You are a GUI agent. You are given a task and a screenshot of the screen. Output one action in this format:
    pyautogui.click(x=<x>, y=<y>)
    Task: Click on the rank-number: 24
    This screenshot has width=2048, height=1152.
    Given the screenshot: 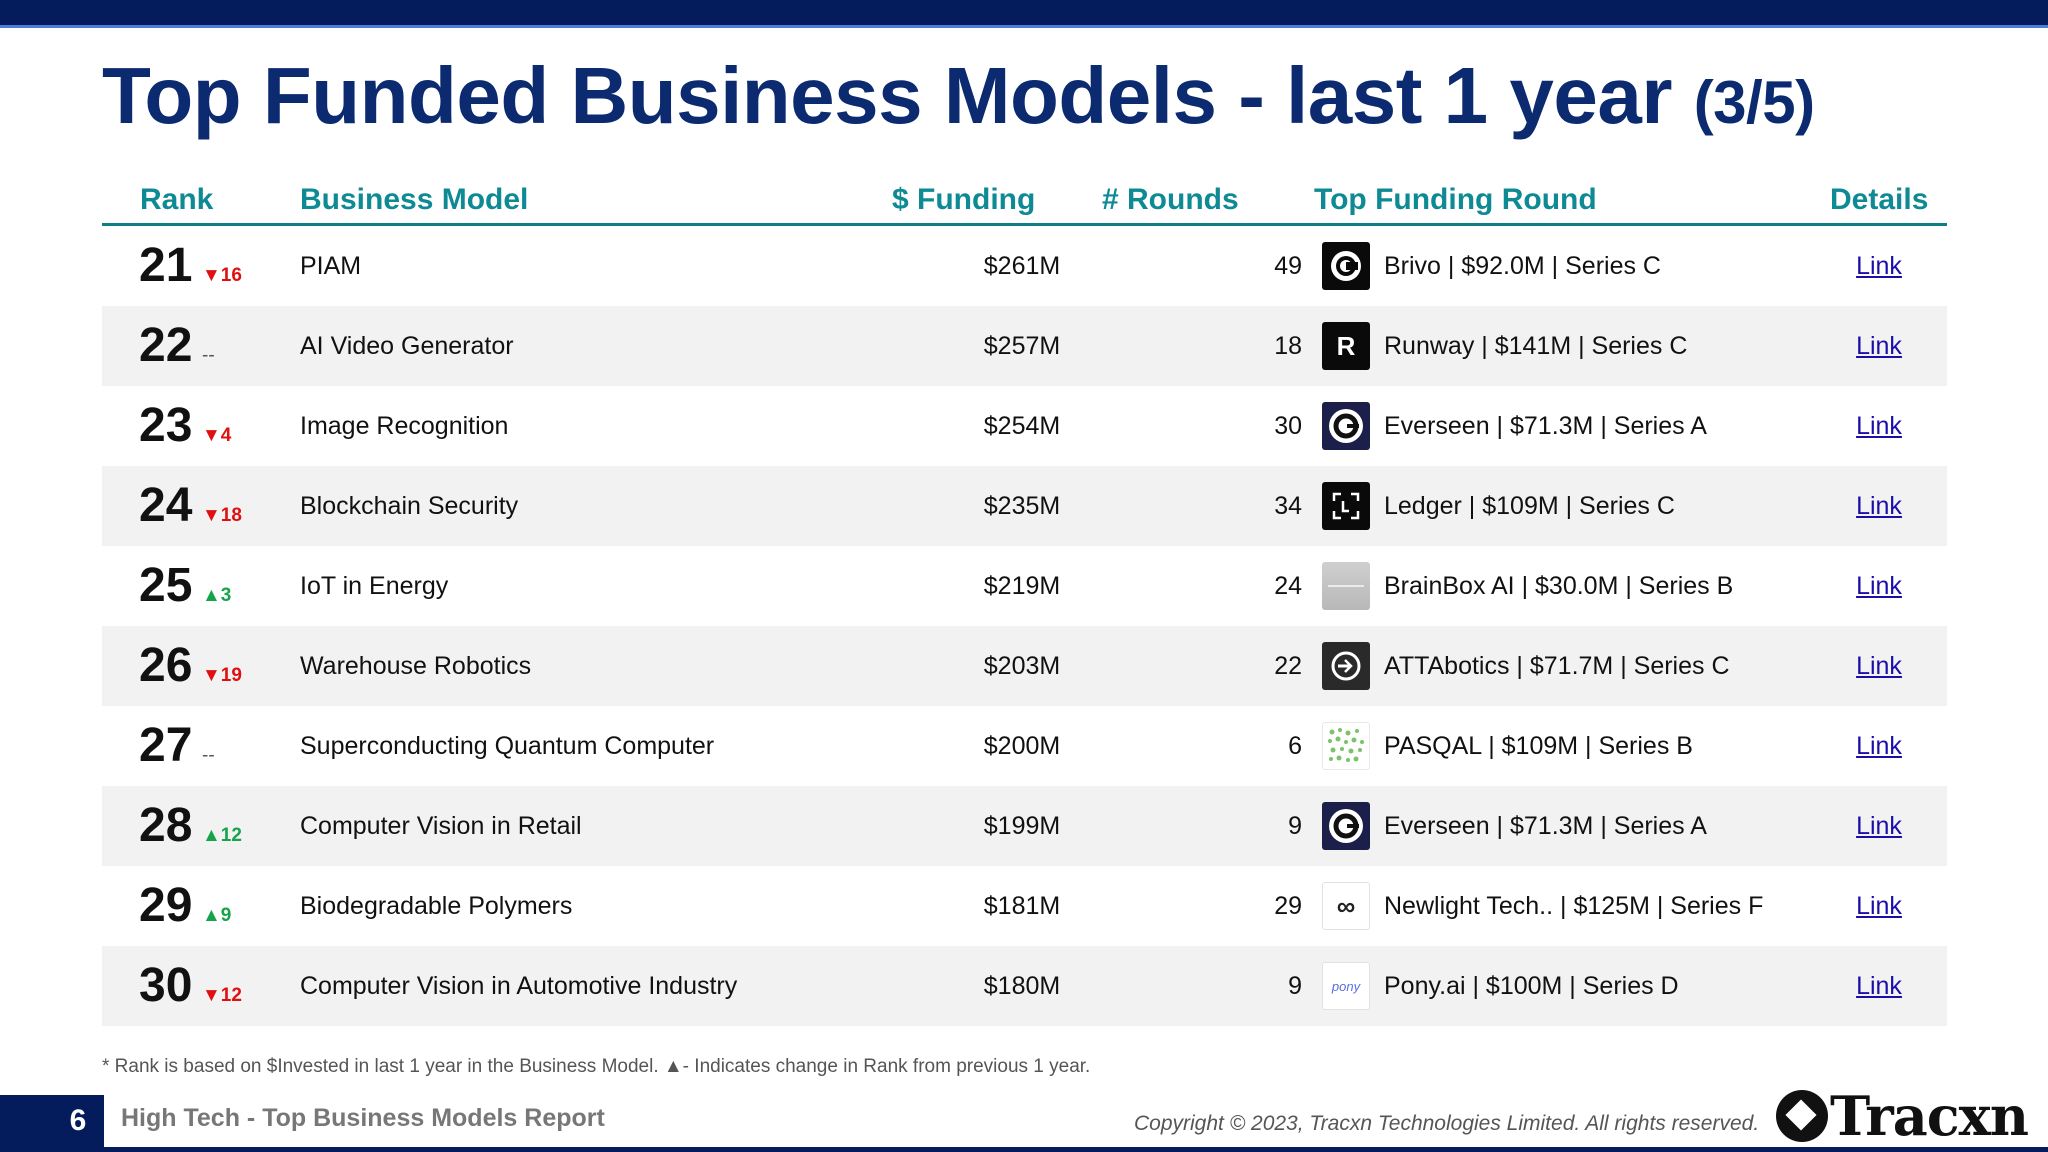 What is the action you would take?
    pyautogui.click(x=166, y=505)
    